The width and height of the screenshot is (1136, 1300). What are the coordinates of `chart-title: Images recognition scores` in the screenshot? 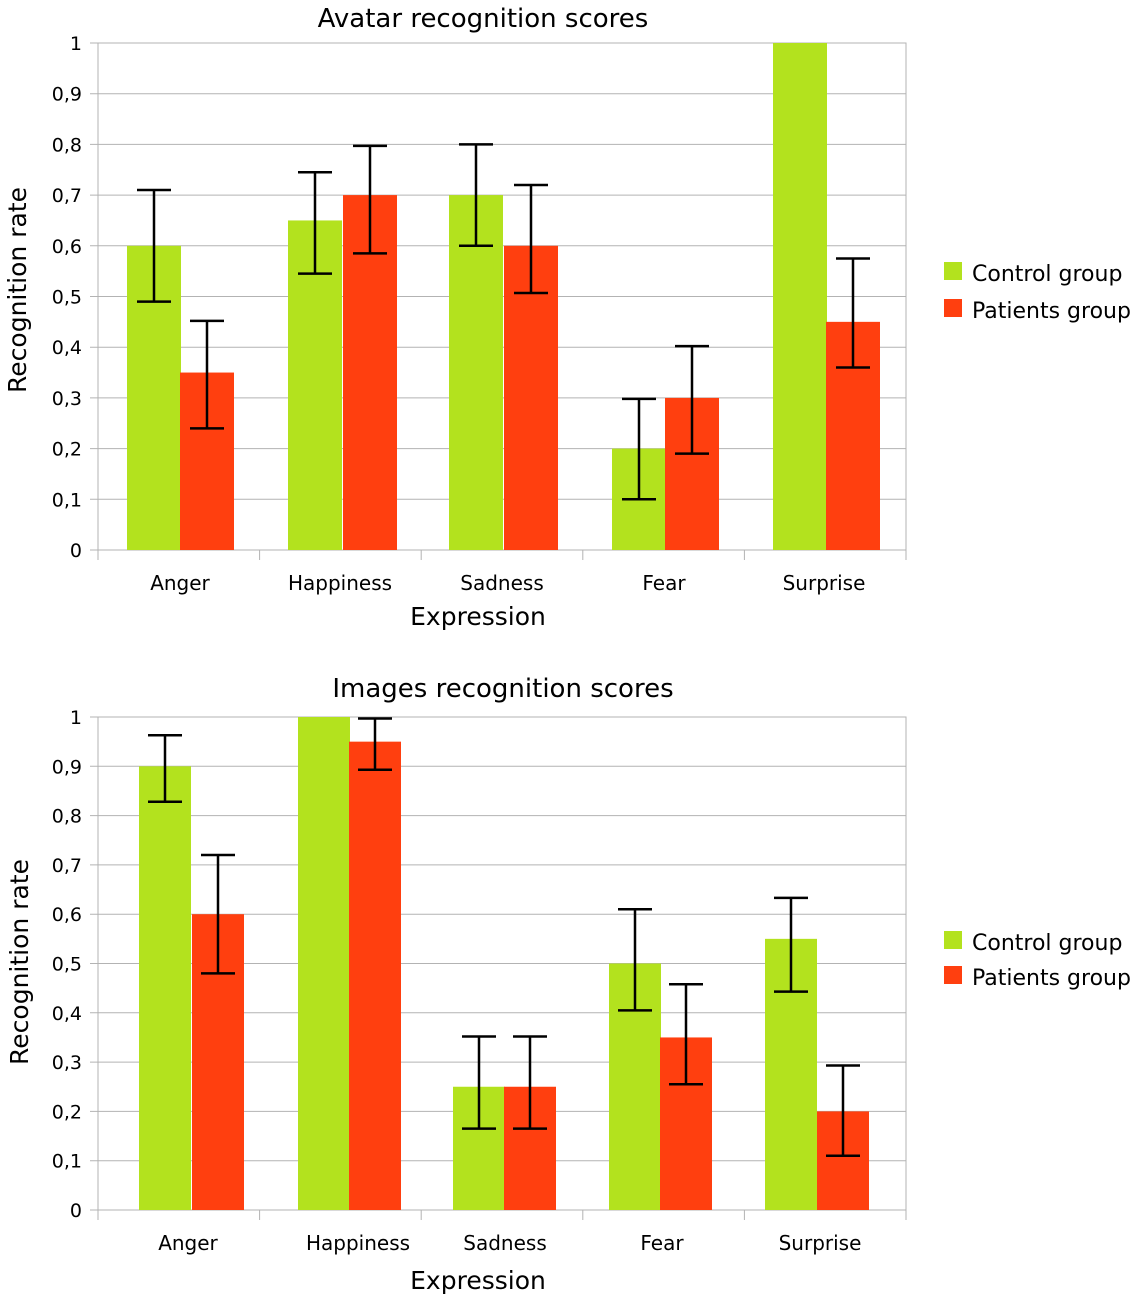 It's located at (502, 689).